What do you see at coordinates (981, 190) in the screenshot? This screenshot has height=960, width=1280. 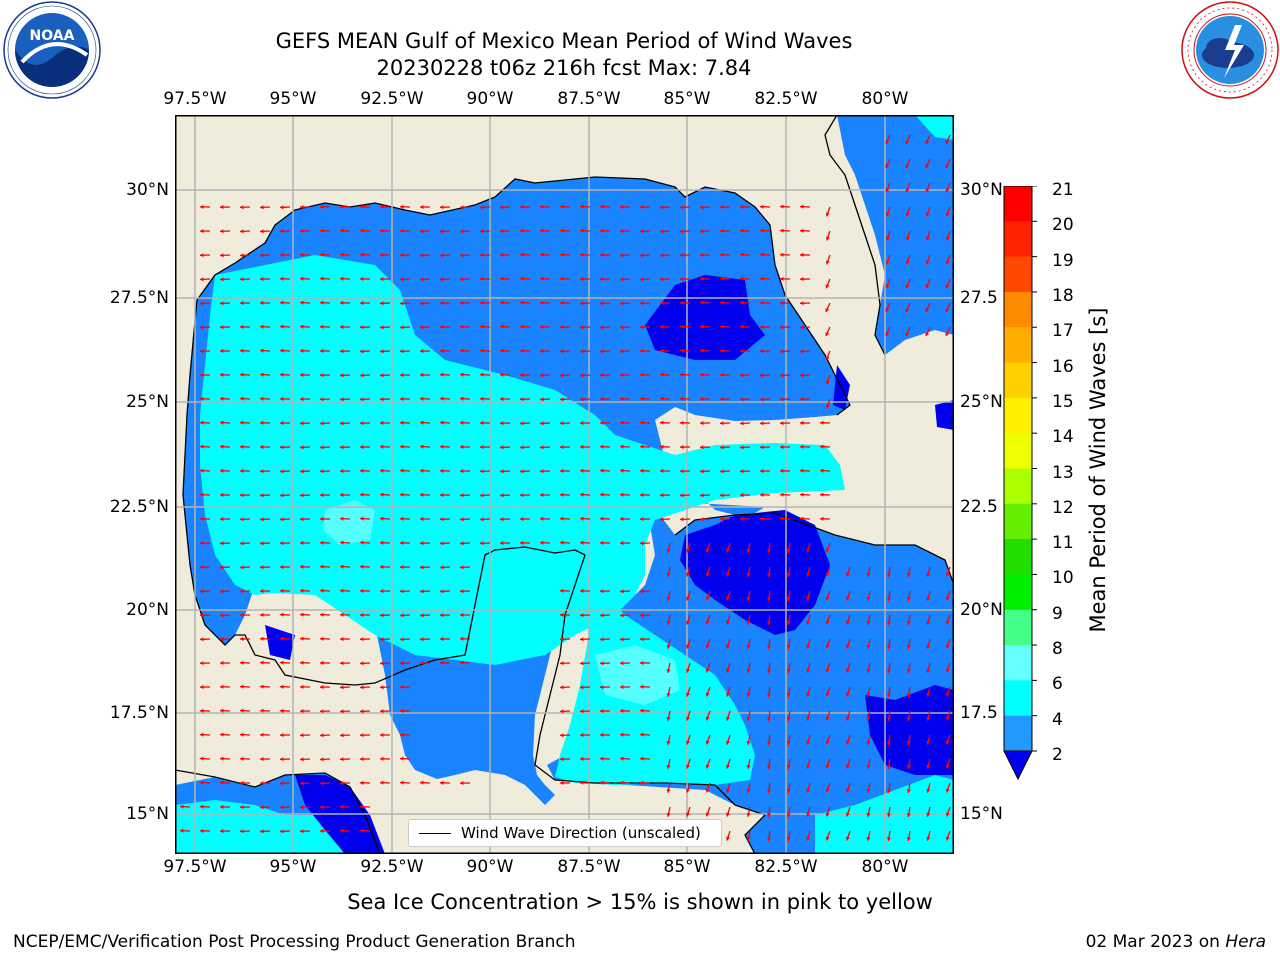 I see `right-lat-tick: 30°N` at bounding box center [981, 190].